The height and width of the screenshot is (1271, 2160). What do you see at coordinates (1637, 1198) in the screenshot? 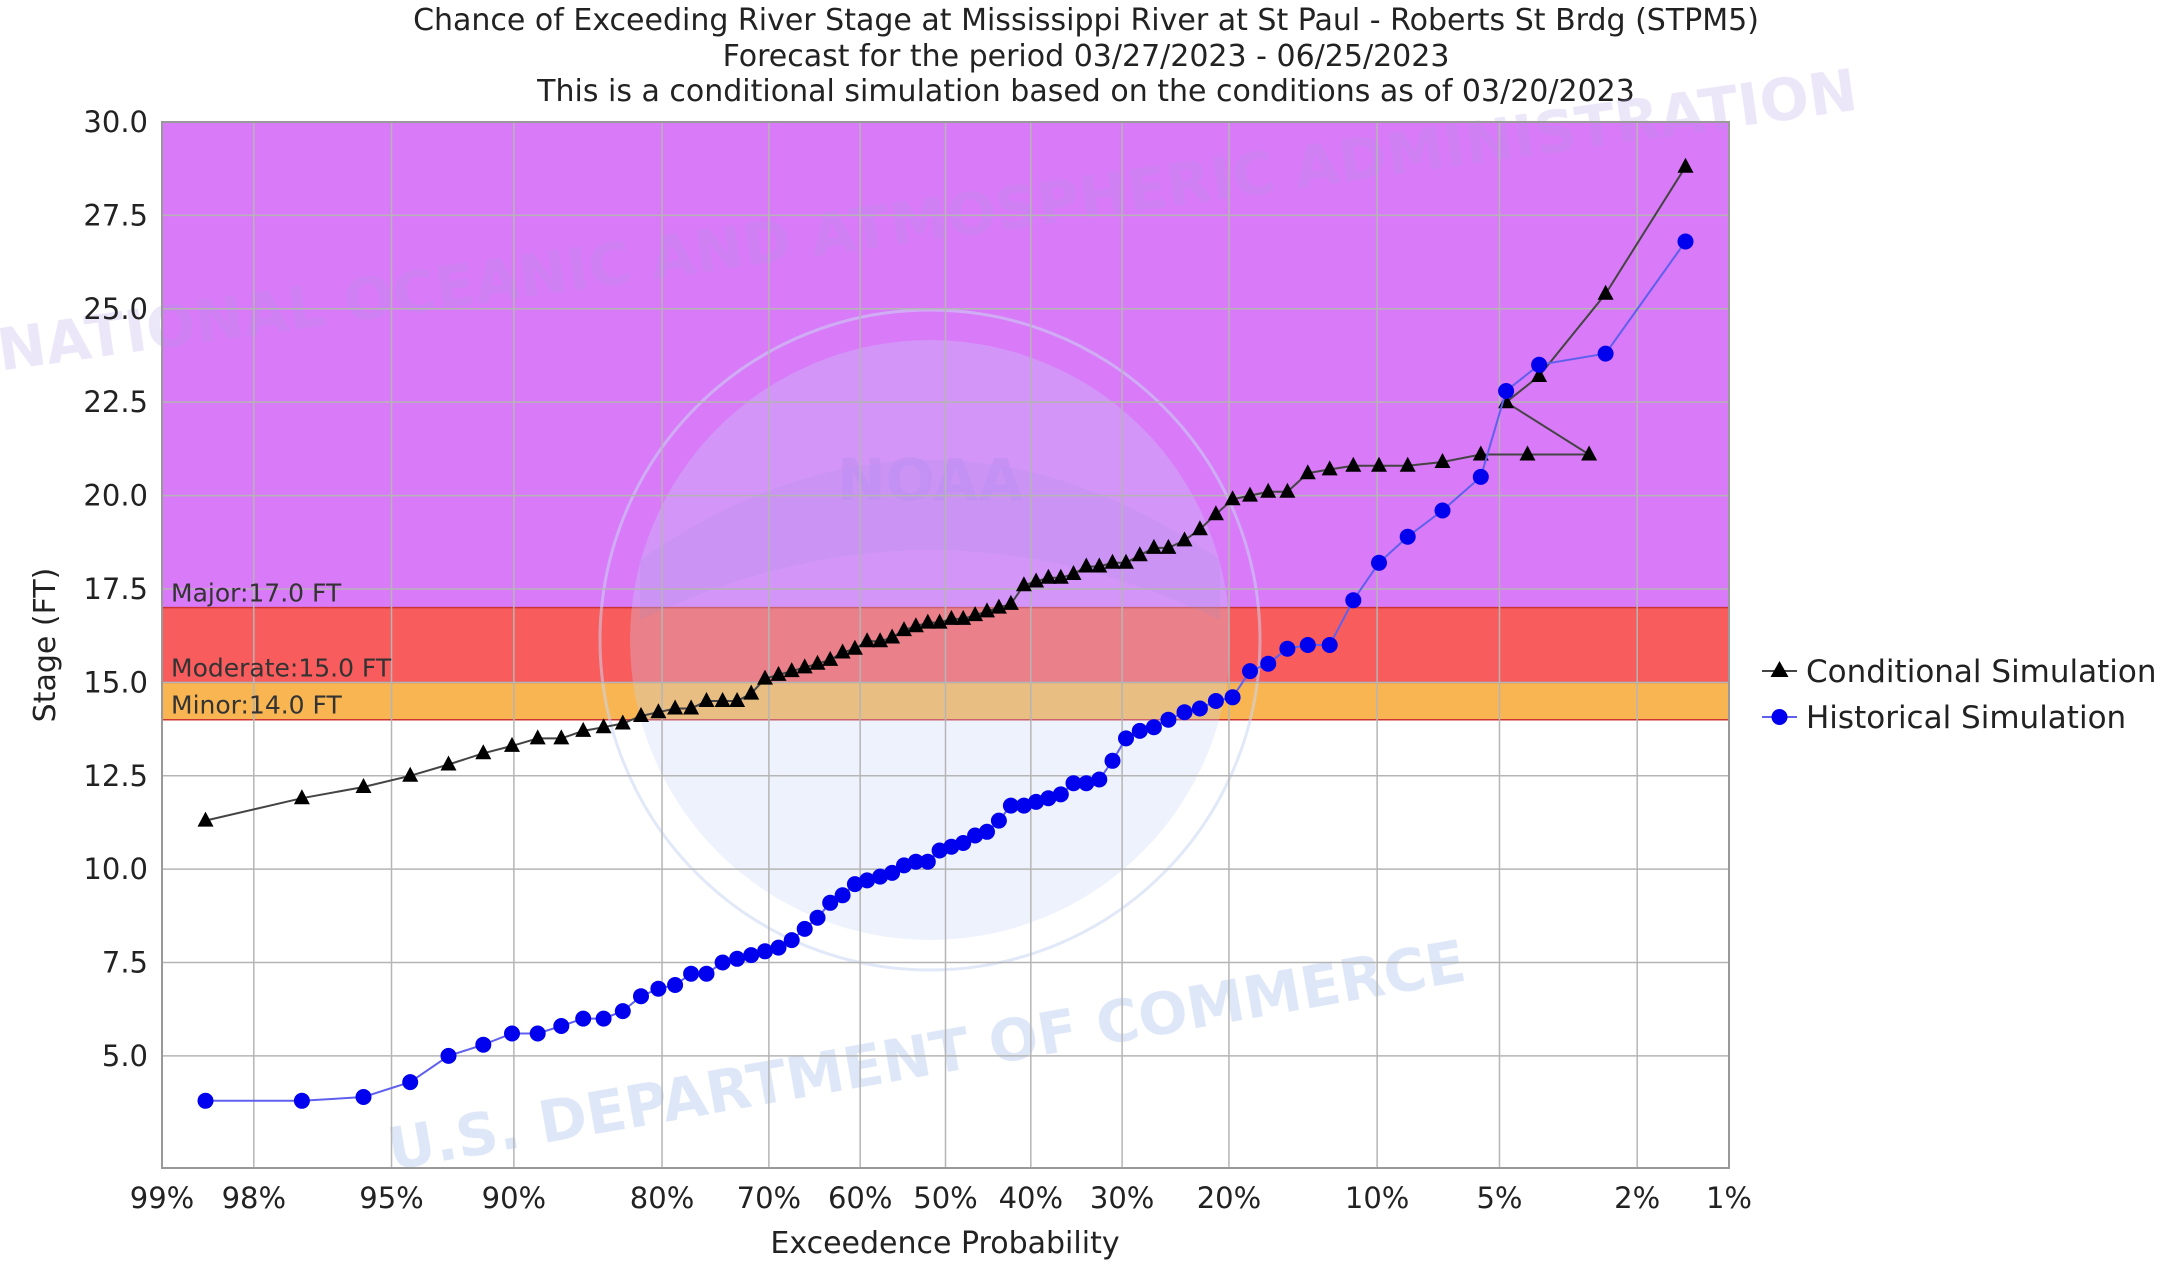
I see `x-tick-label: 2%` at bounding box center [1637, 1198].